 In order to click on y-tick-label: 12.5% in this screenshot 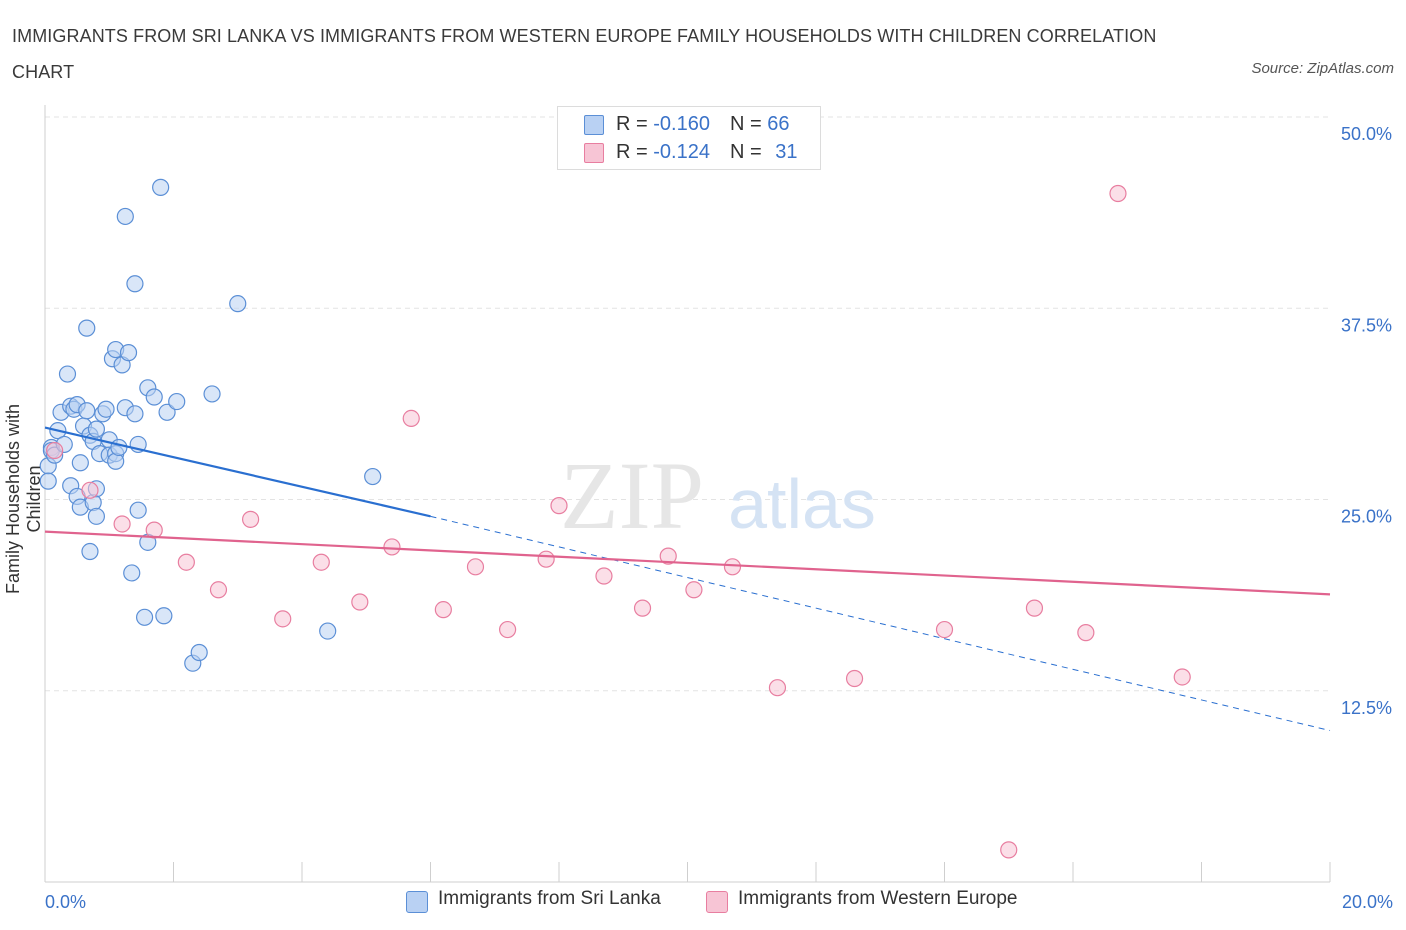, I will do `click(1366, 708)`.